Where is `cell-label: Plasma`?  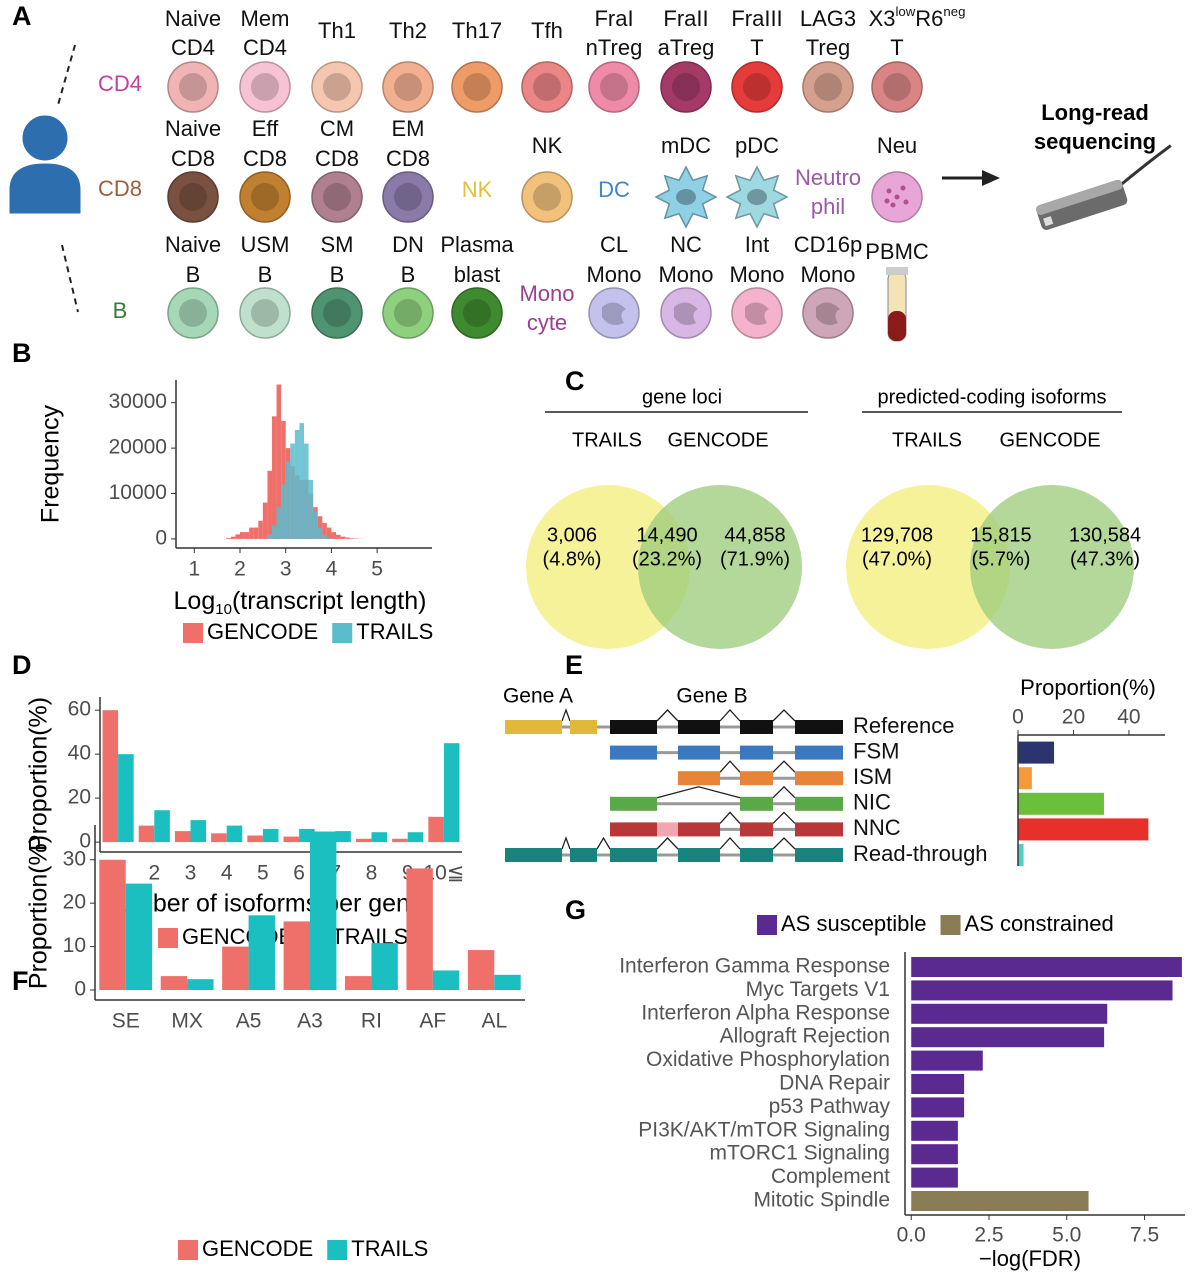
cell-label: Plasma is located at coordinates (477, 244).